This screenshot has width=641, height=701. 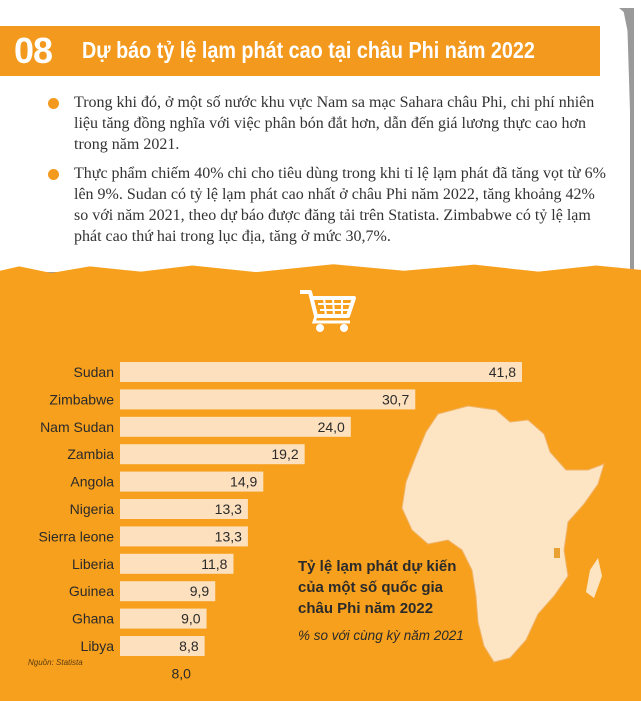 I want to click on bar-guinea, so click(x=168, y=591).